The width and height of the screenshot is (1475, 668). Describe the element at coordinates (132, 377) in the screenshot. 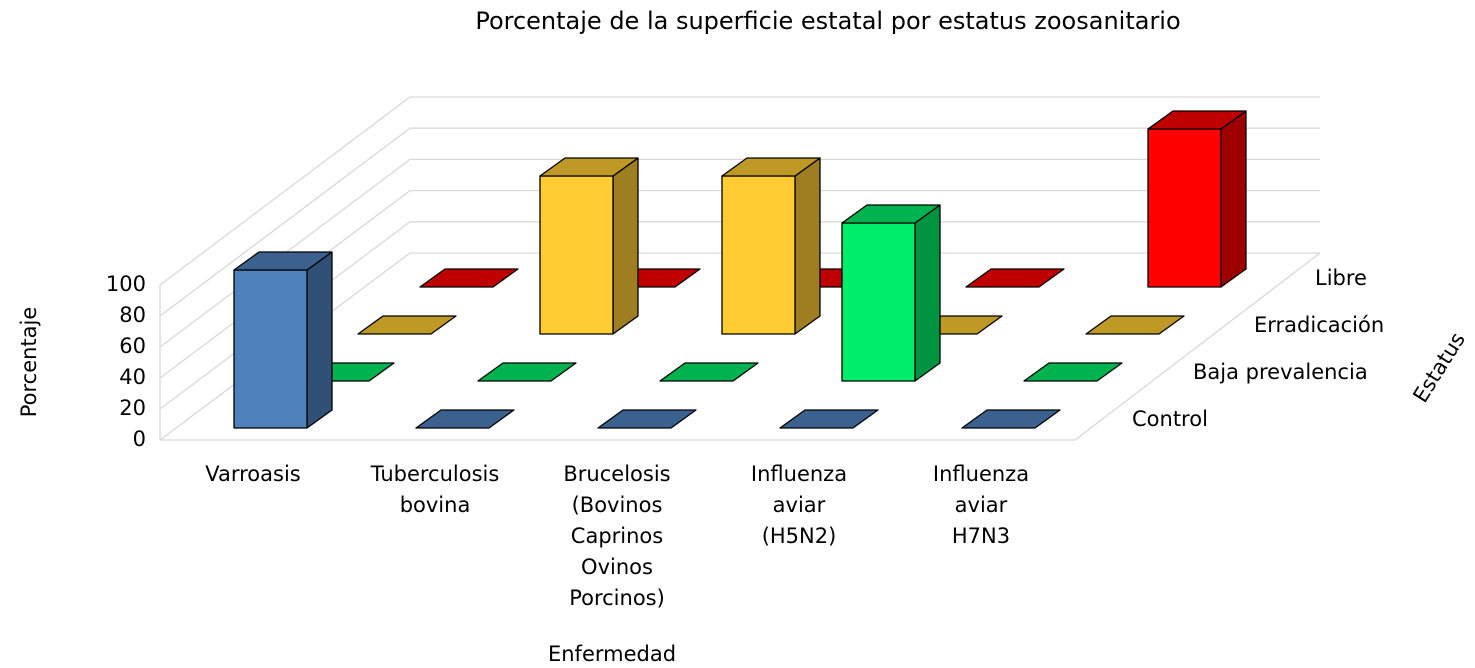

I see `y-tick-label: 40` at that location.